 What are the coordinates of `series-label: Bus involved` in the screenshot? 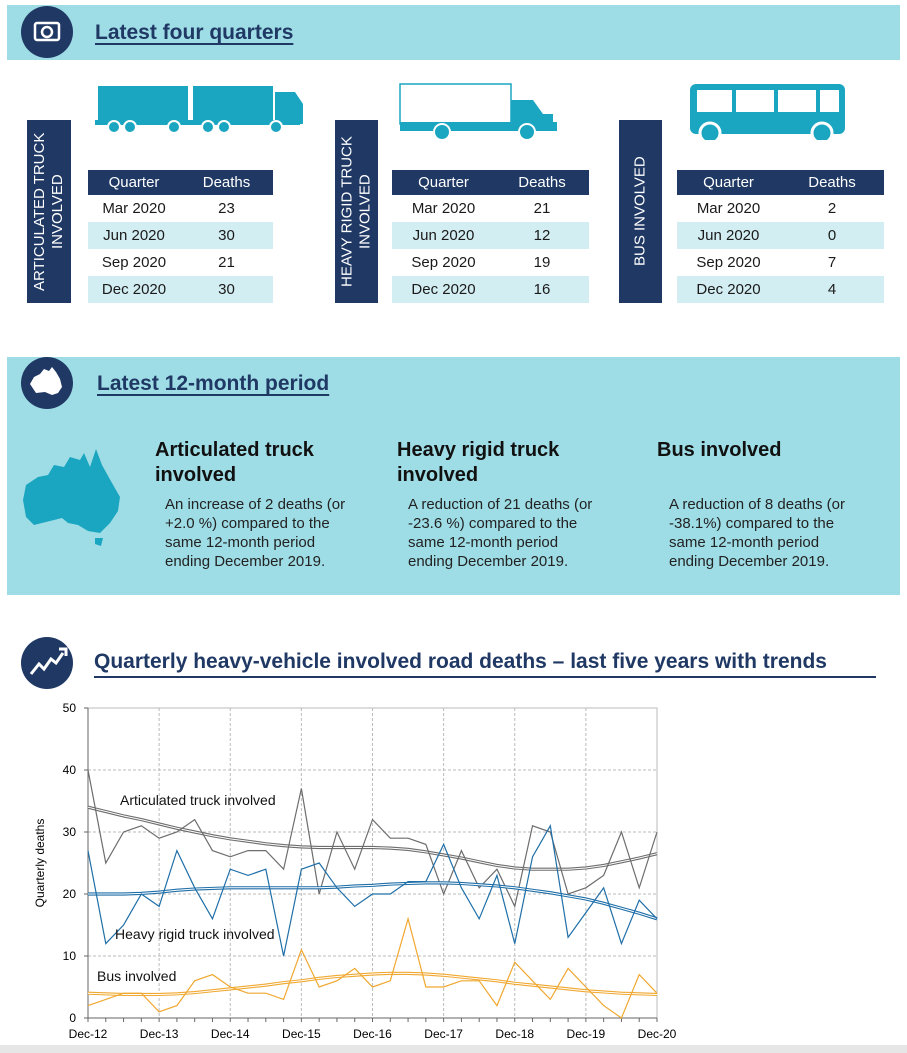 It's located at (136, 976).